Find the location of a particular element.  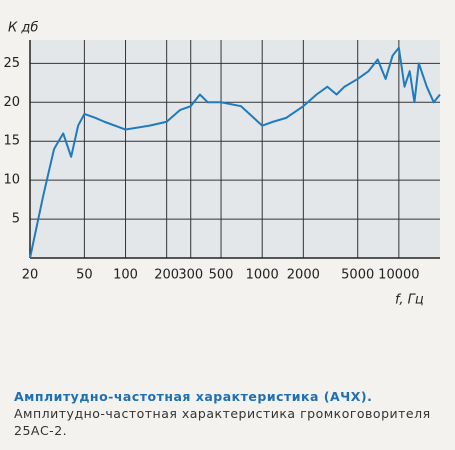

x-tick-label: 1000 is located at coordinates (262, 275).